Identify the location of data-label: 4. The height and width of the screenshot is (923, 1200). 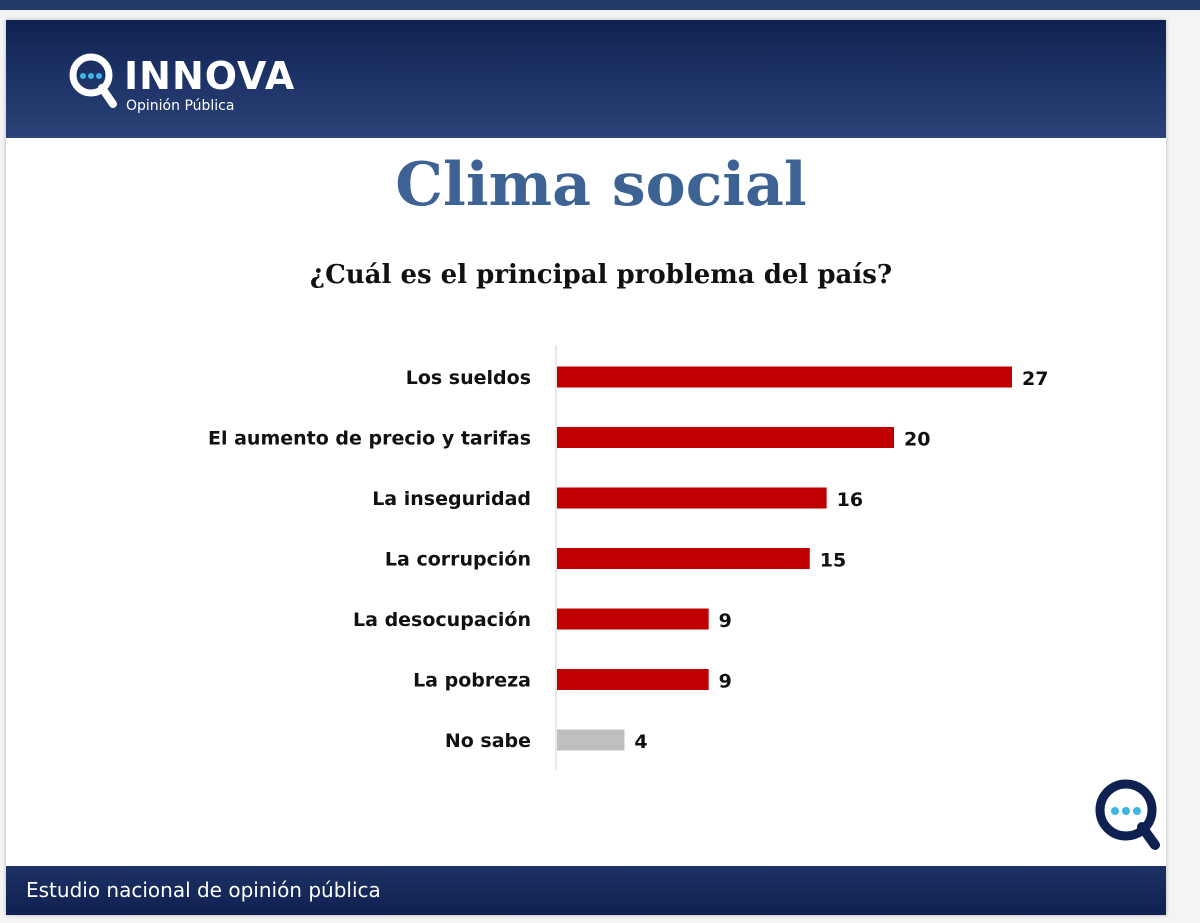
(640, 742).